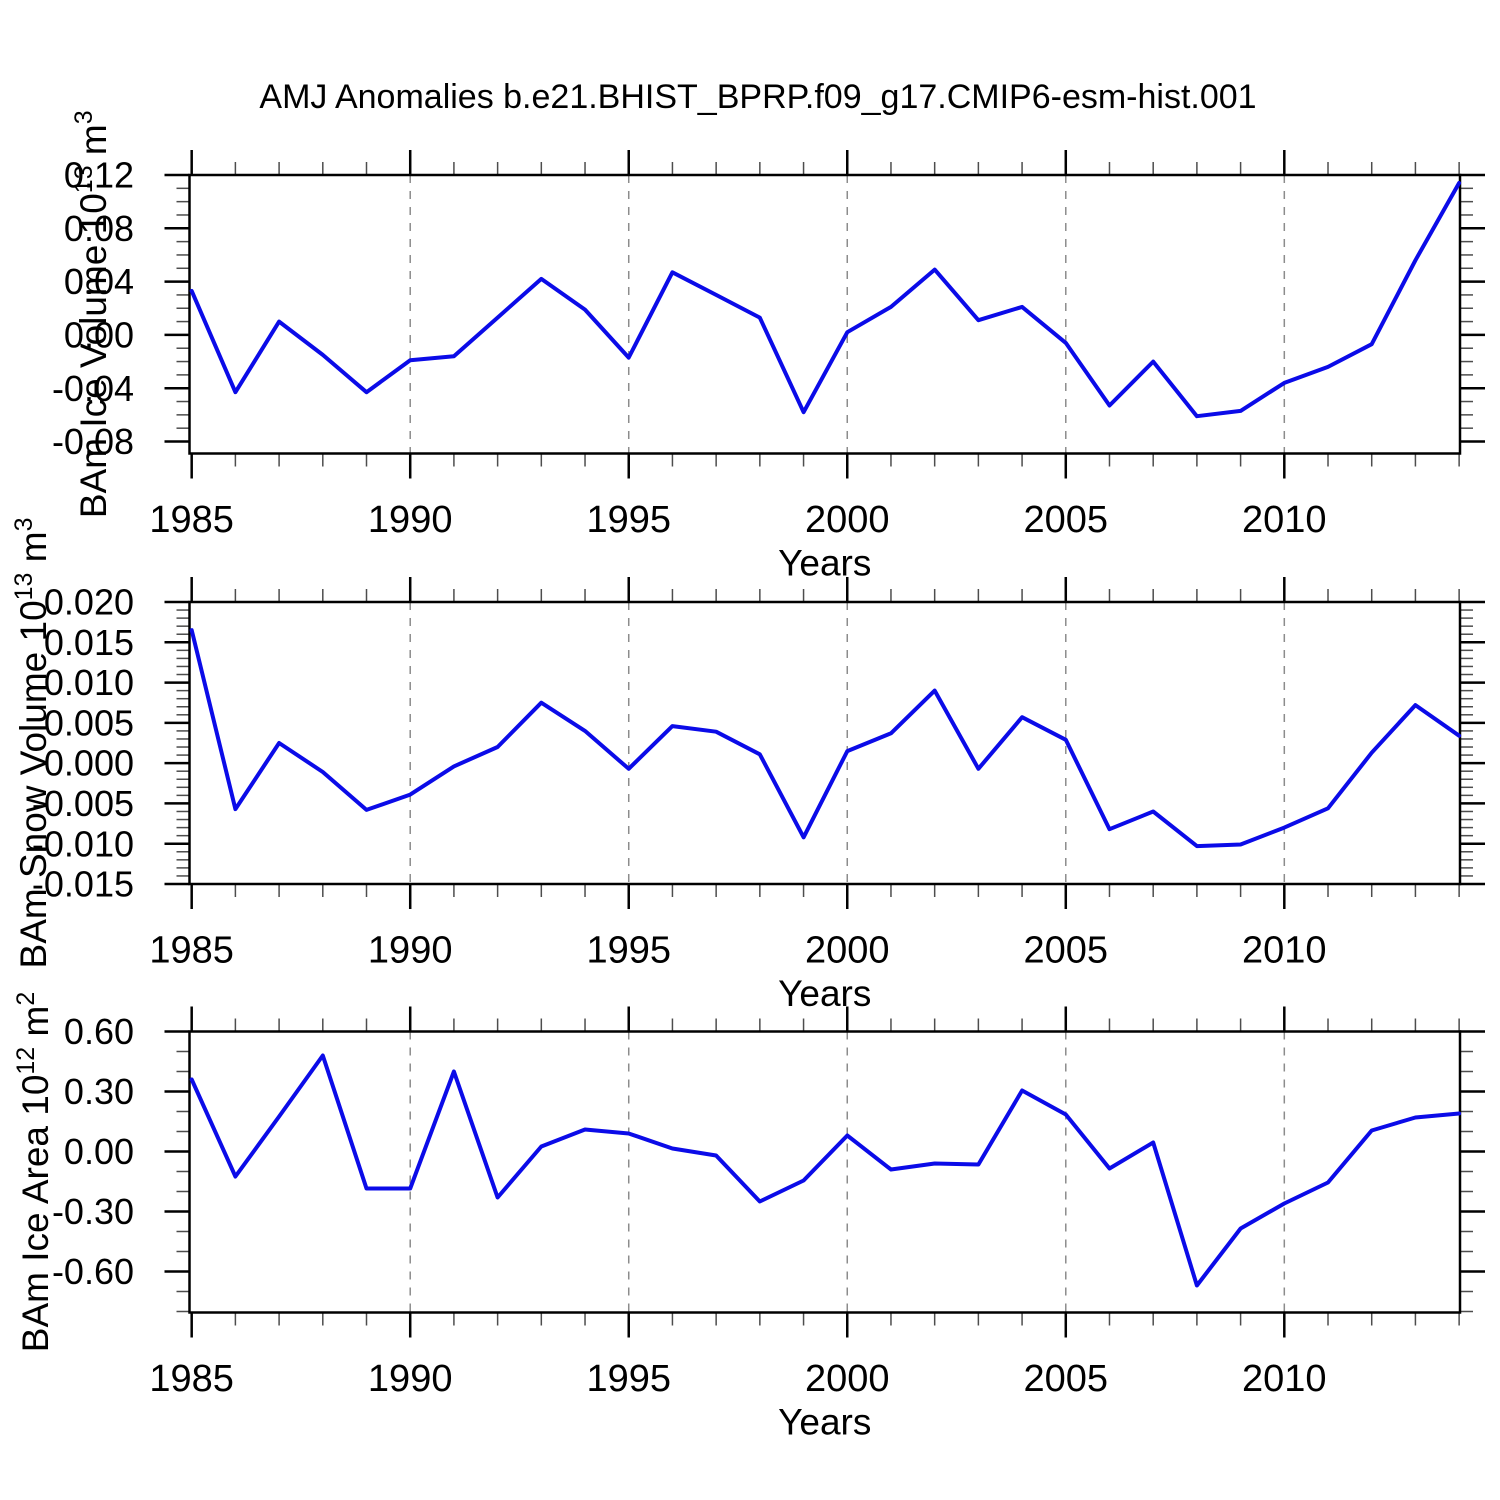 The width and height of the screenshot is (1500, 1500). I want to click on y-tick-label: -0.60, so click(93, 1271).